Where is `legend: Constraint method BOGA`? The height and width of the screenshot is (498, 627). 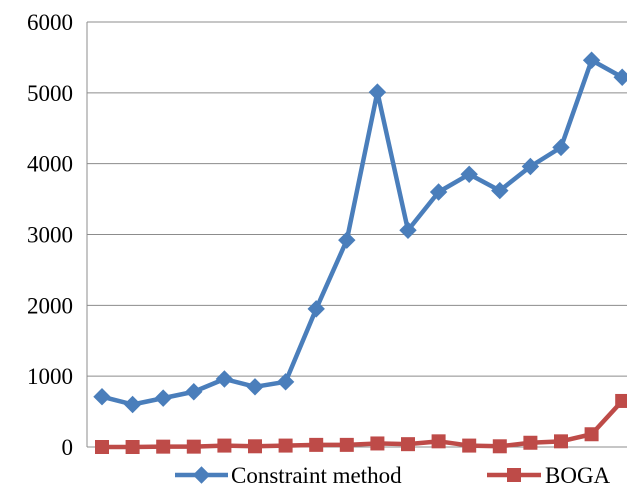
legend: Constraint method BOGA is located at coordinates (393, 475).